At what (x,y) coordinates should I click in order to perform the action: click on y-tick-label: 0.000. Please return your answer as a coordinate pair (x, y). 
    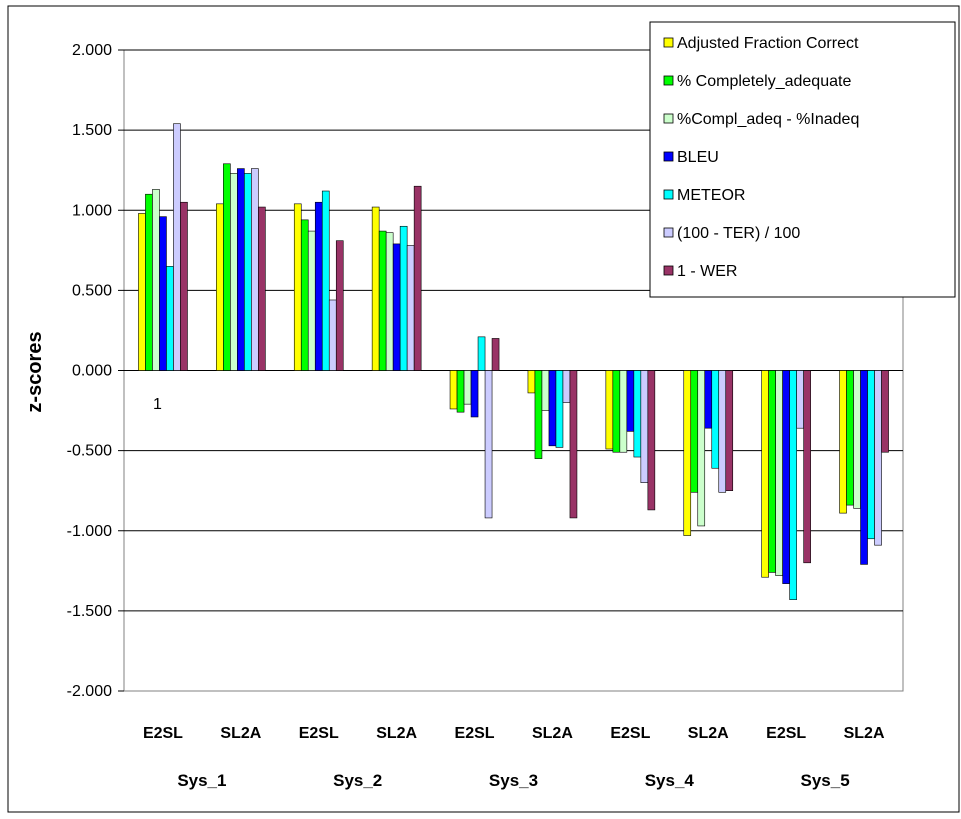
    Looking at the image, I should click on (92, 371).